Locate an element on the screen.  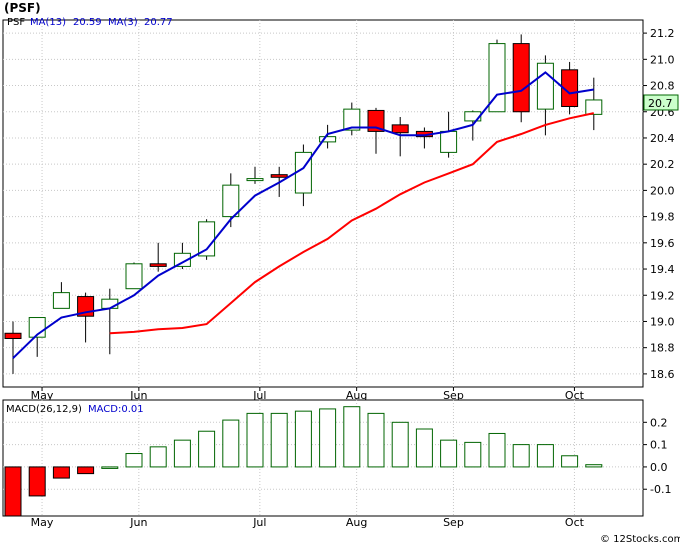
price-x-tick-label: Sep is located at coordinates (453, 395).